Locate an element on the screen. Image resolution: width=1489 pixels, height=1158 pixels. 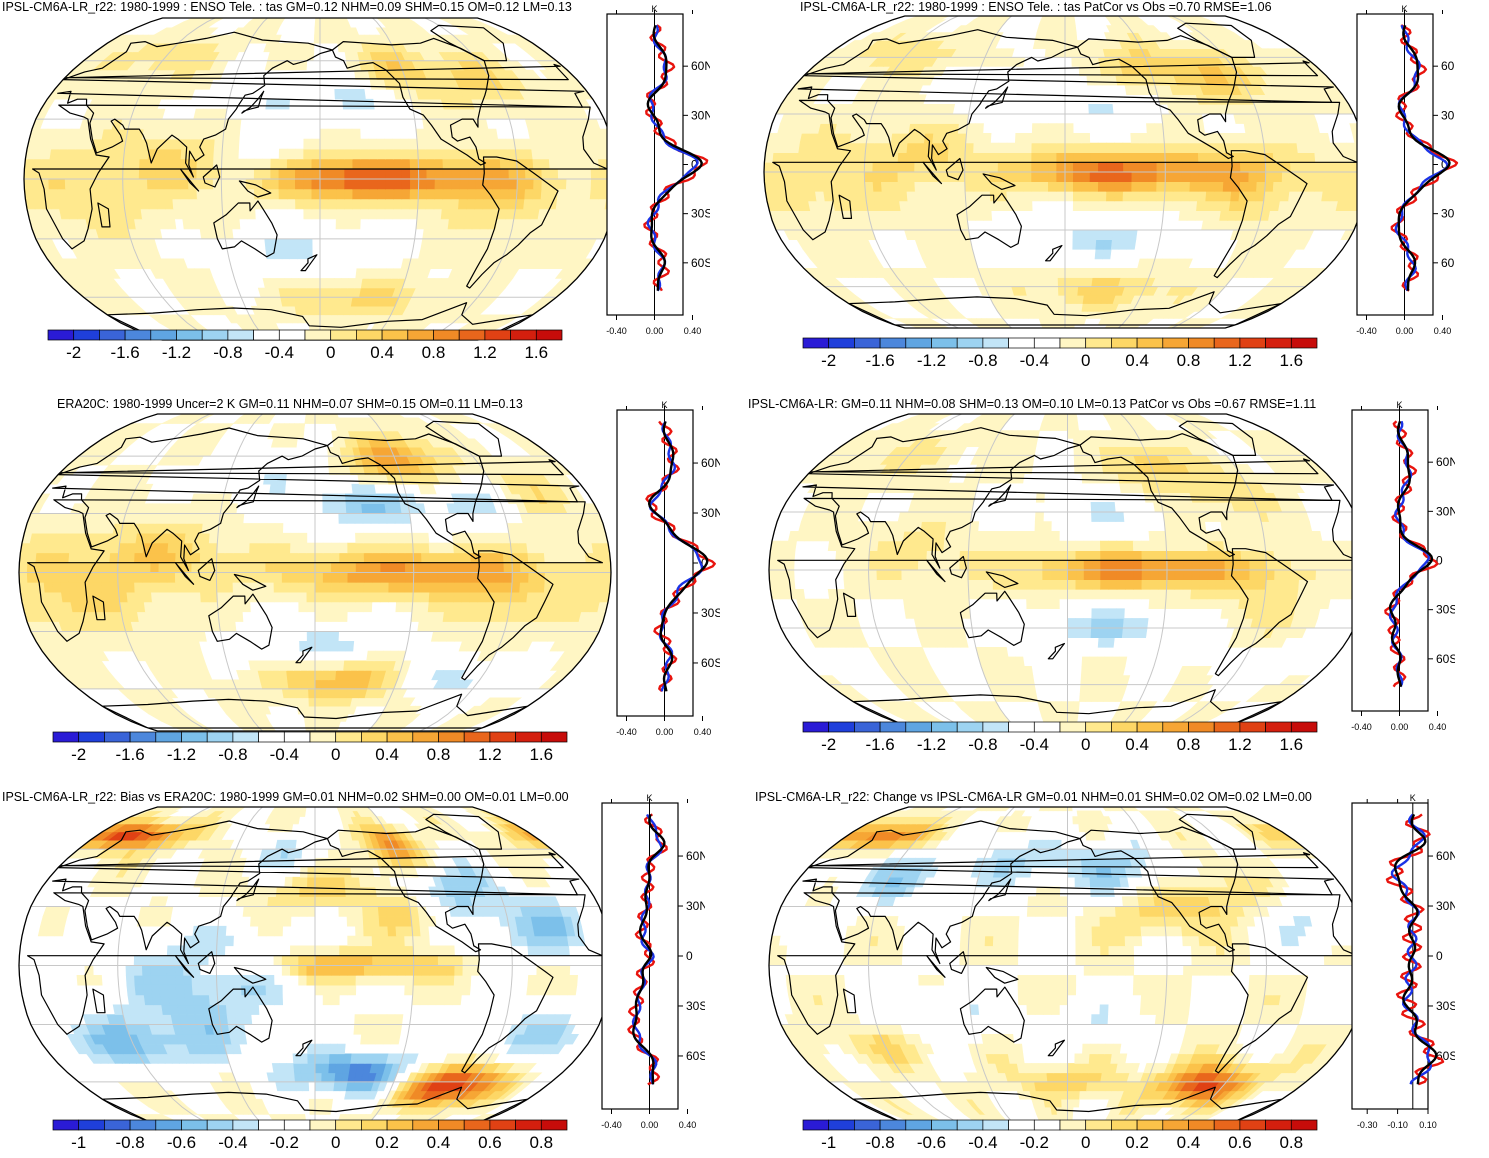
colorbar: -1-0.8-0.6-0.4-0.200.20.40.60.81 is located at coordinates (315, 1138).